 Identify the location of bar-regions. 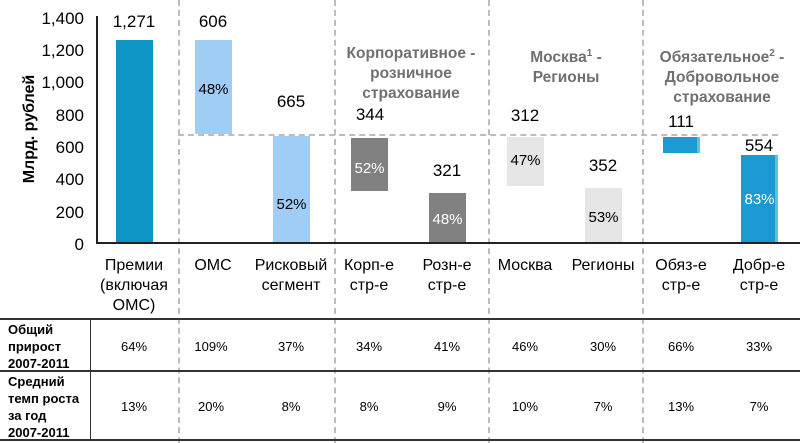
(603, 215).